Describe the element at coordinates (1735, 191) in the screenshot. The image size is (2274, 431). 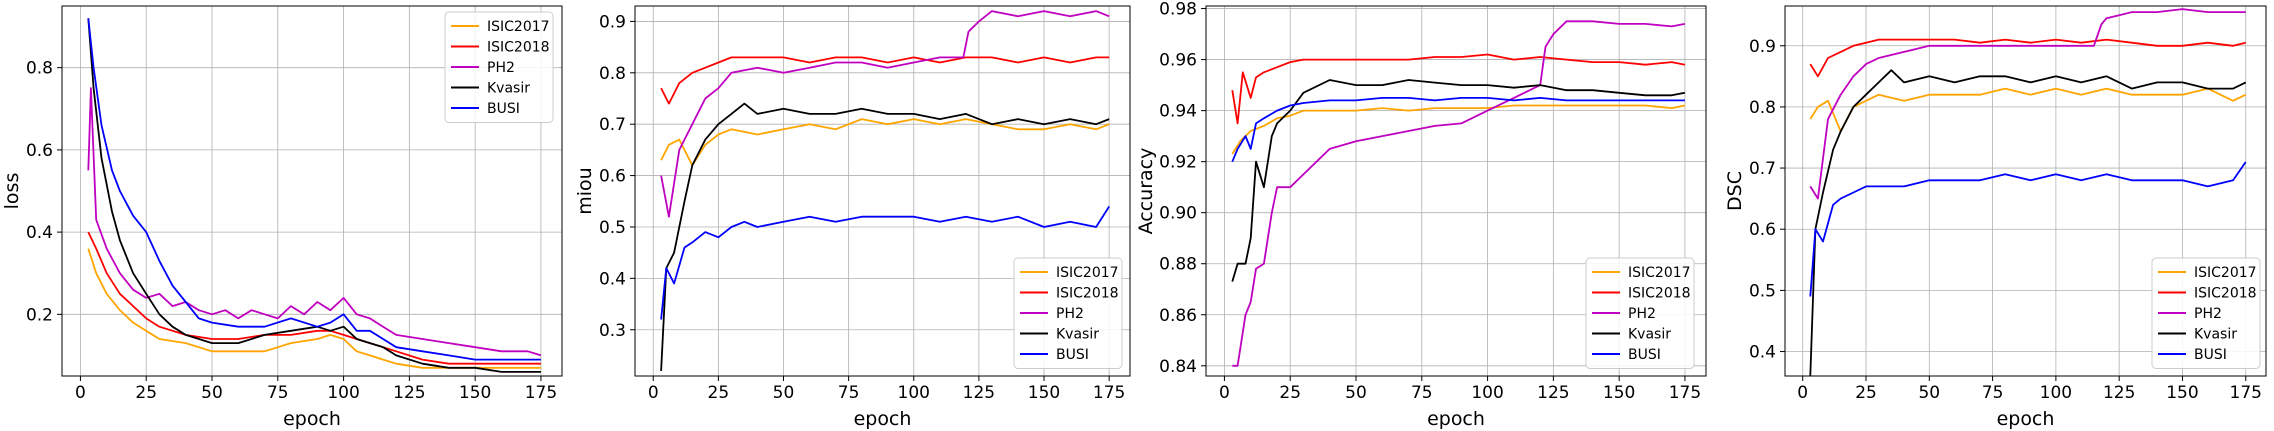
I see `y-axis-label: DSC` at that location.